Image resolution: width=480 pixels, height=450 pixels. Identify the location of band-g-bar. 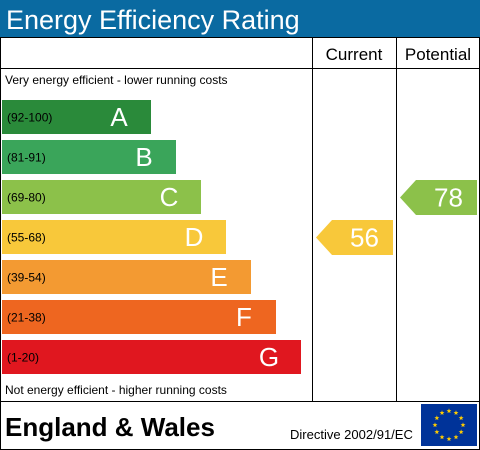
(151, 357).